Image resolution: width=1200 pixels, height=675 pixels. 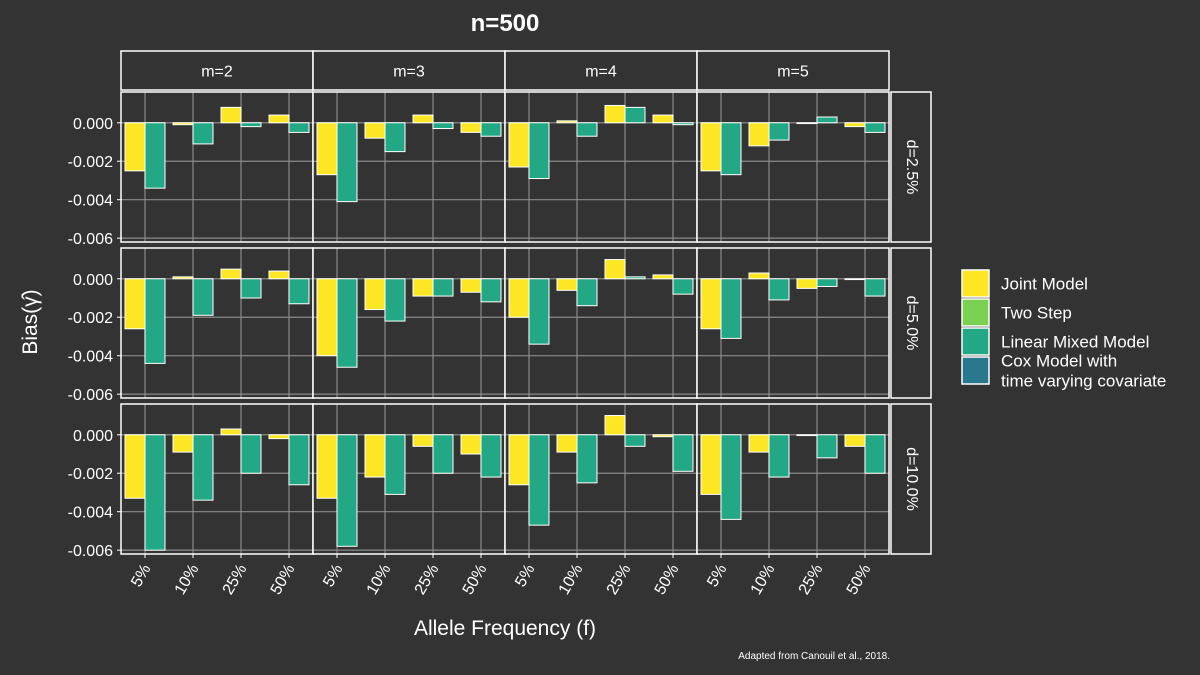 I want to click on facet-row-label: d=10.0%, so click(x=911, y=479).